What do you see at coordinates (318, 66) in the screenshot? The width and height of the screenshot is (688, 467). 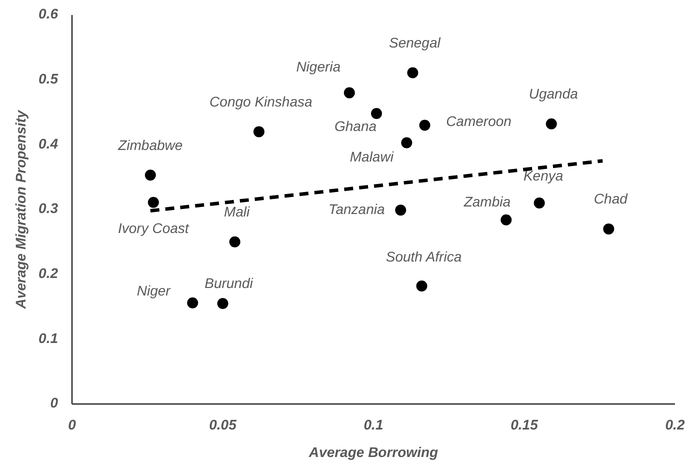 I see `series-label: Nigeria` at bounding box center [318, 66].